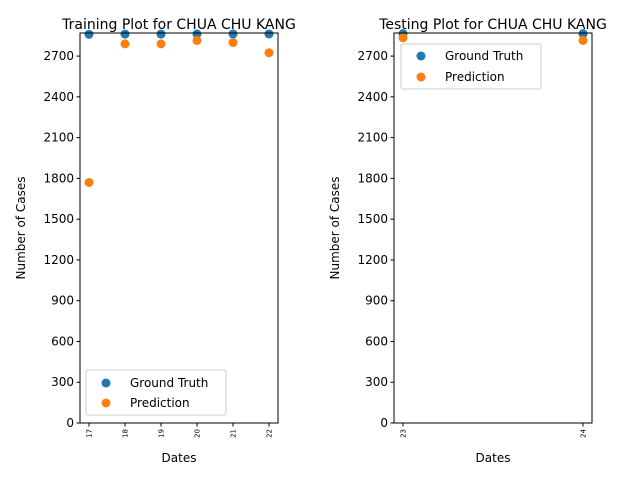 The height and width of the screenshot is (480, 640). Describe the element at coordinates (90, 433) in the screenshot. I see `x-tick-label: 17` at that location.